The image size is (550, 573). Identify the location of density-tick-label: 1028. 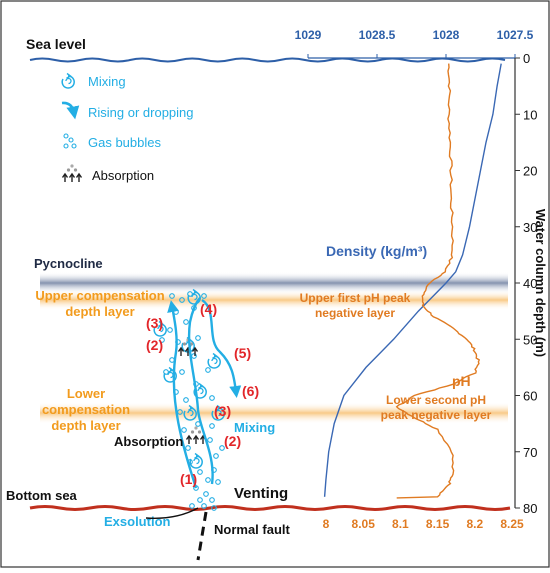
(446, 35).